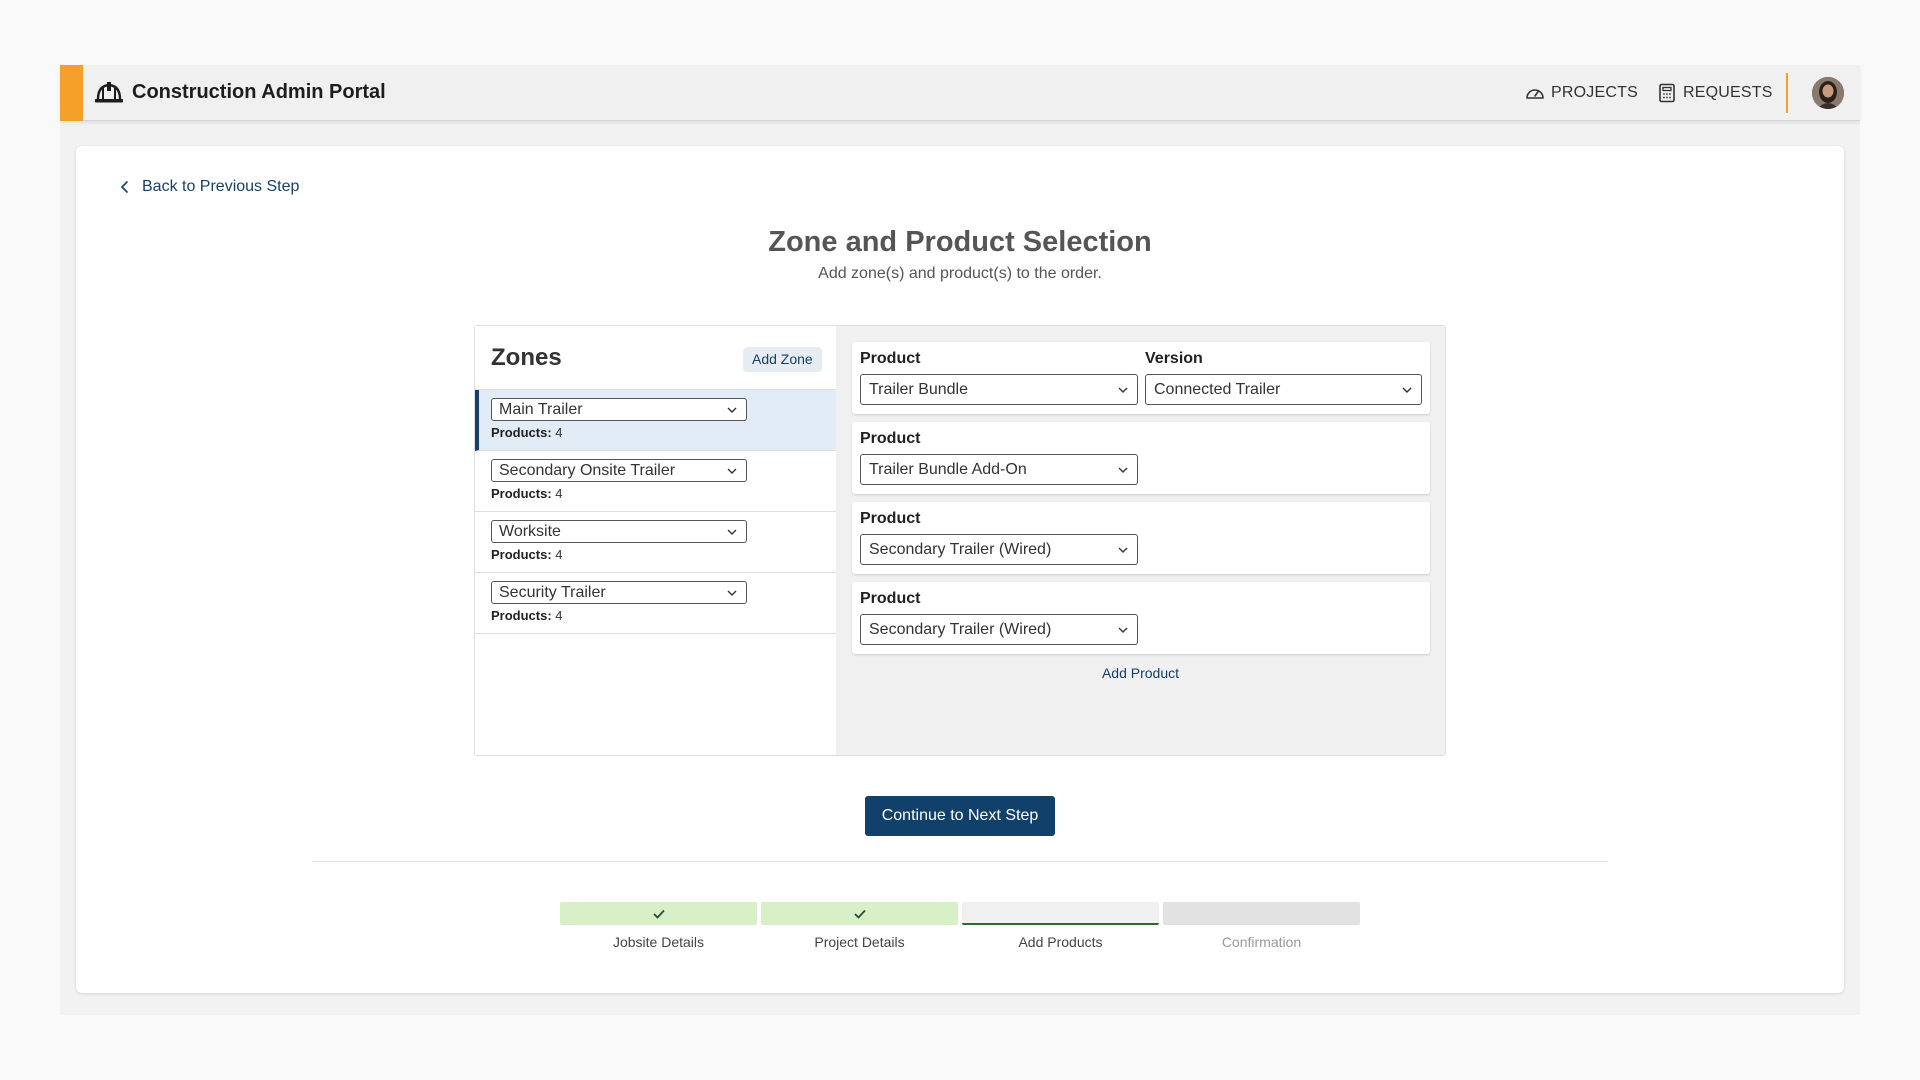 This screenshot has width=1920, height=1080. I want to click on nav-requests-label: REQUESTS, so click(1728, 92).